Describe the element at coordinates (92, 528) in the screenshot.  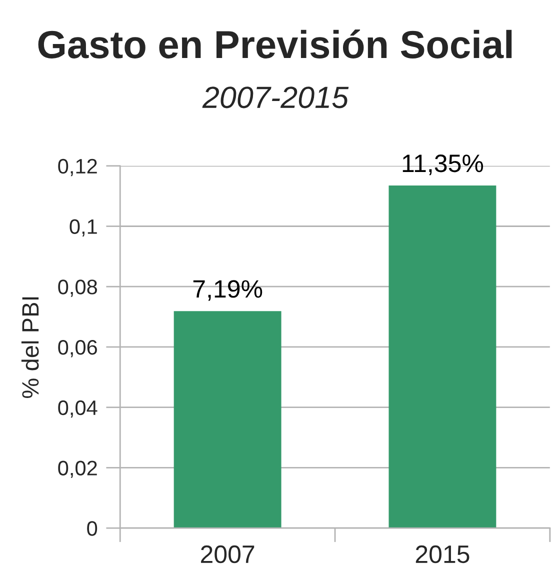
I see `y-tick-label: 0` at that location.